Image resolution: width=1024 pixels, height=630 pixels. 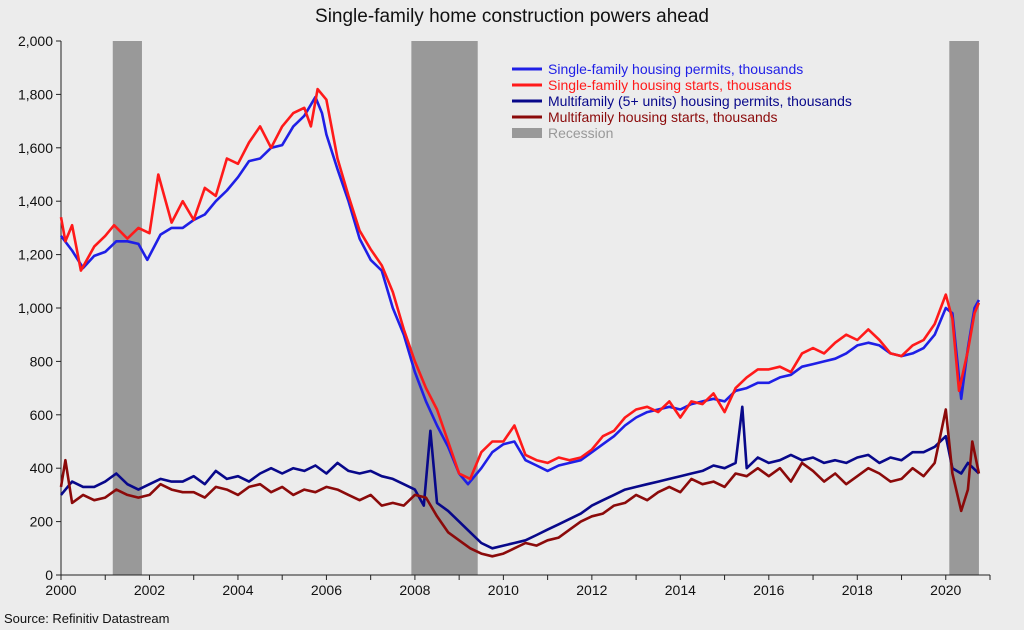 What do you see at coordinates (35, 308) in the screenshot?
I see `y-tick-label: 1,000` at bounding box center [35, 308].